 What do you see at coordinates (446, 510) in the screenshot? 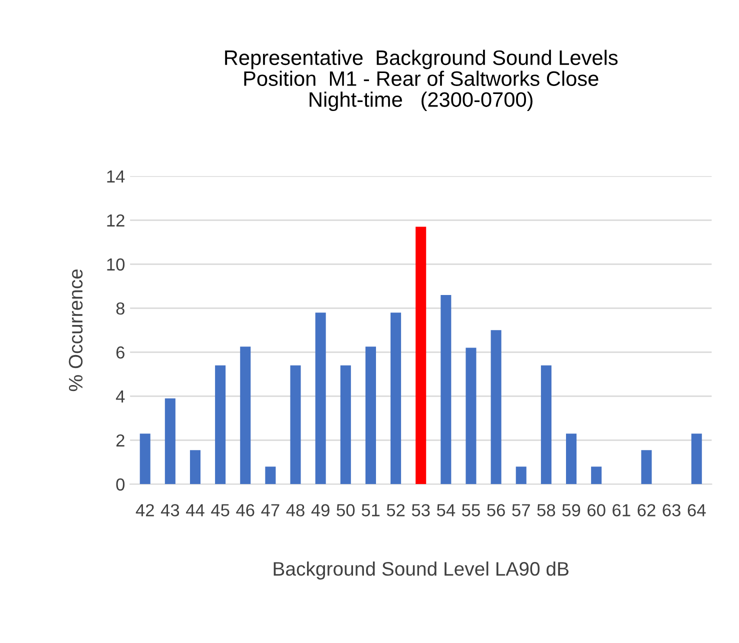
I see `x-tick-label: 54` at bounding box center [446, 510].